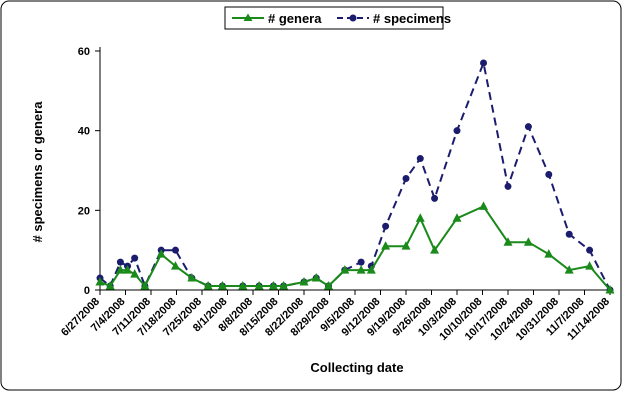 Image resolution: width=623 pixels, height=397 pixels. Describe the element at coordinates (87, 291) in the screenshot. I see `y-tick-label-0: 0` at that location.